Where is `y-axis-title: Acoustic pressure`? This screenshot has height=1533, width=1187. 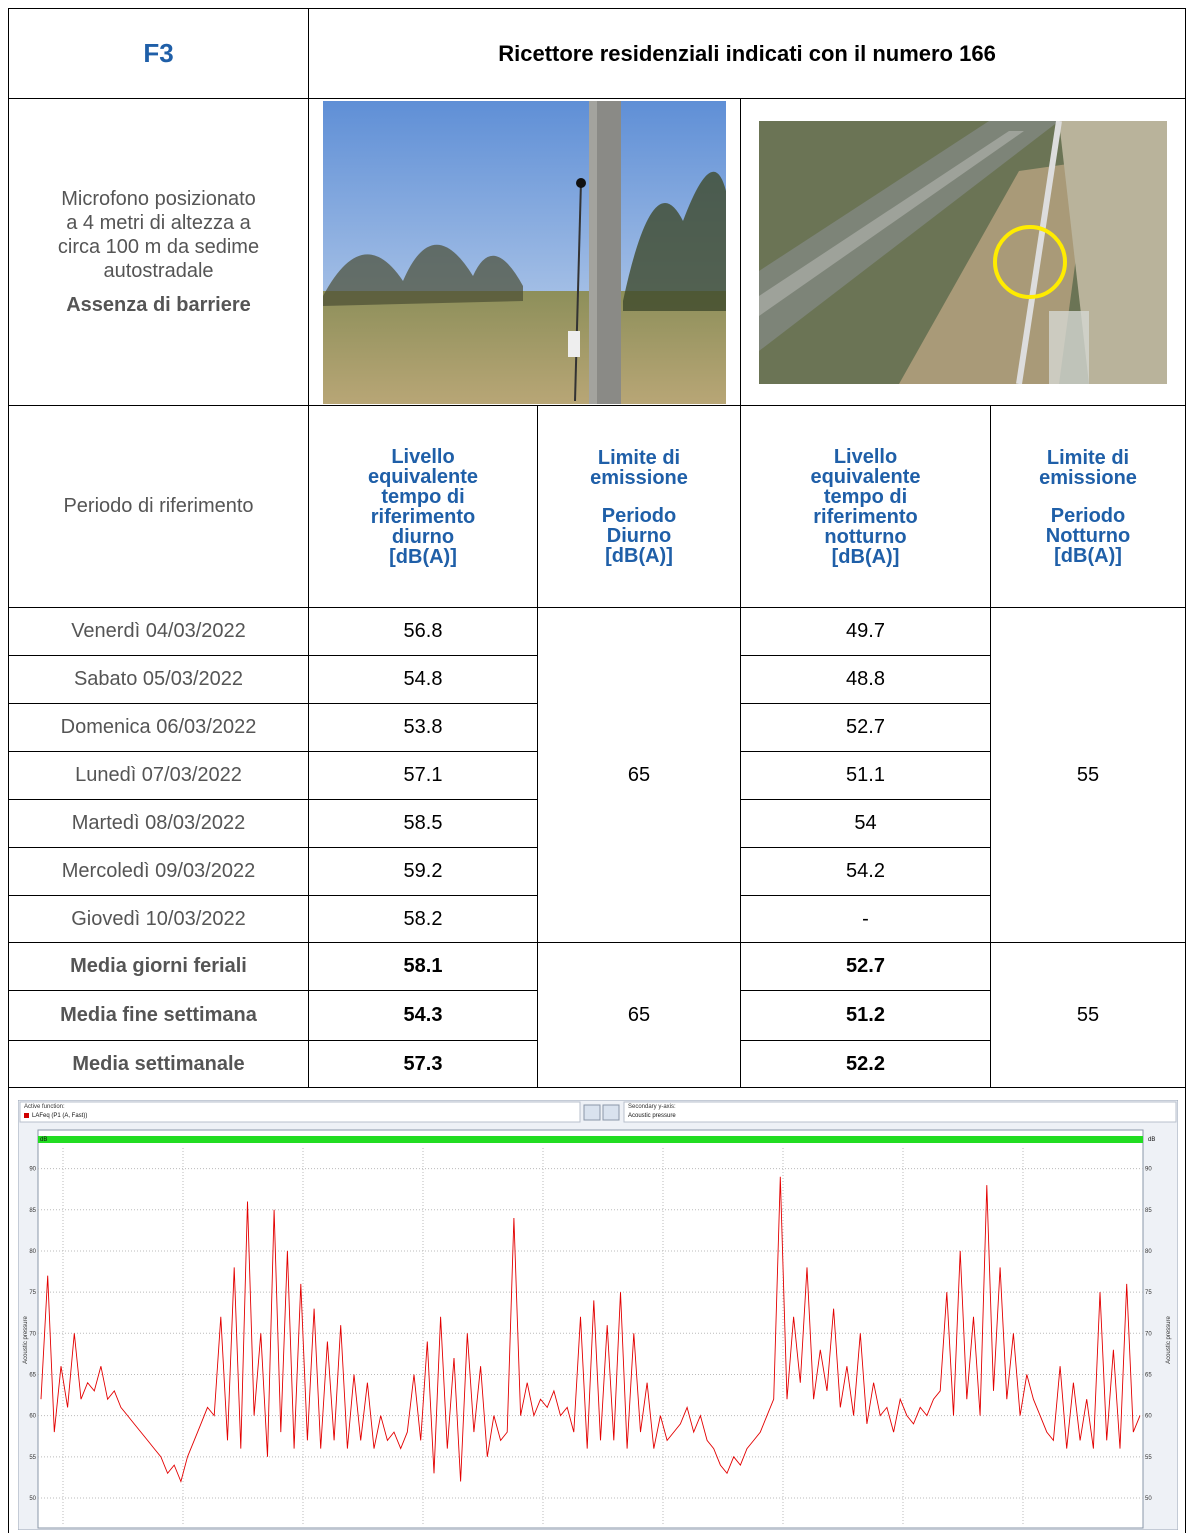 y-axis-title: Acoustic pressure is located at coordinates (26, 1339).